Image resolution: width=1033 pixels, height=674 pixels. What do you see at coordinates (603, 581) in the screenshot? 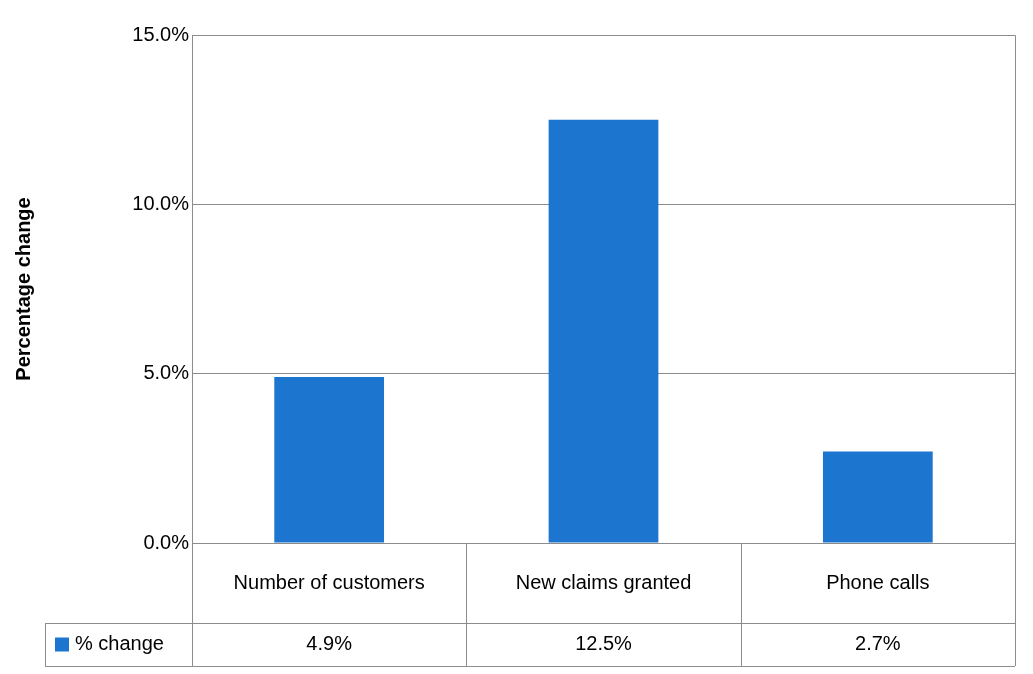
I see `x-tick-label: New claims granted` at bounding box center [603, 581].